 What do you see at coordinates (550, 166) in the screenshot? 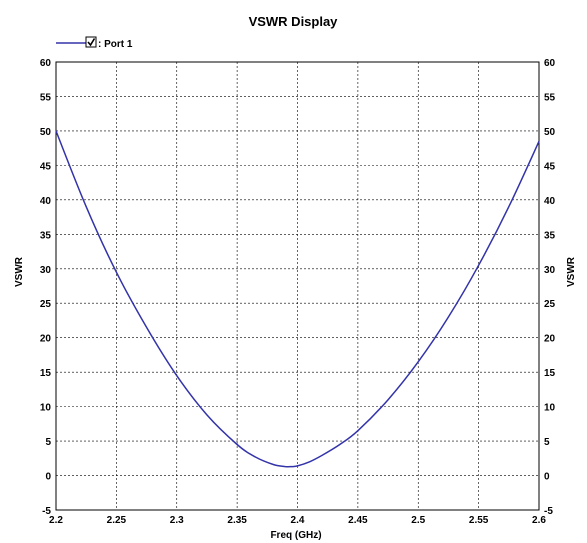
I see `y-tick-label-right: 45` at bounding box center [550, 166].